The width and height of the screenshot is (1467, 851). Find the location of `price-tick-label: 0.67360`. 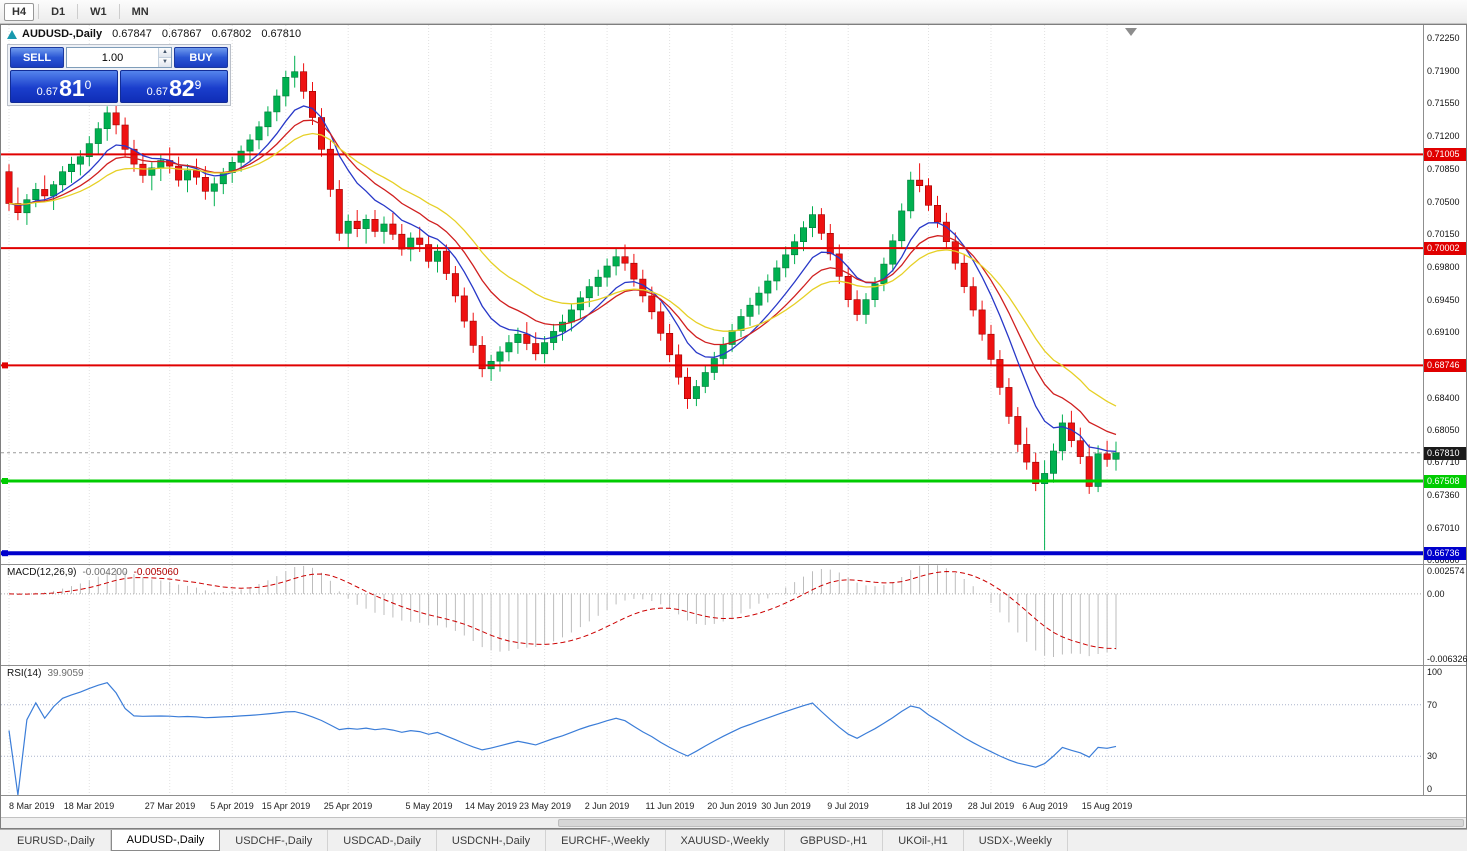

price-tick-label: 0.67360 is located at coordinates (1443, 495).